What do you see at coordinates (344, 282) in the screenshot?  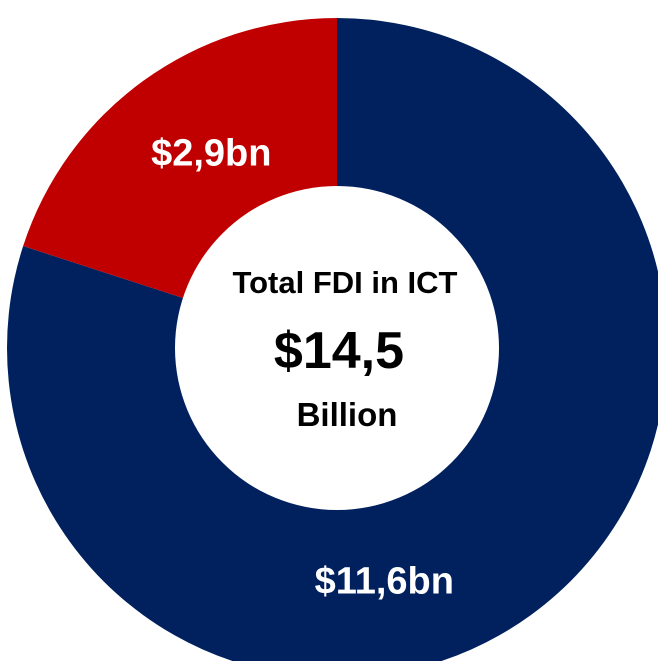 I see `center-title: Total FDI in ICT` at bounding box center [344, 282].